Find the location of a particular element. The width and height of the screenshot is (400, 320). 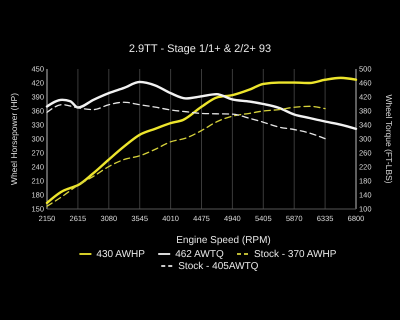

x-axis-title: Engine Speed (RPM) is located at coordinates (223, 240).